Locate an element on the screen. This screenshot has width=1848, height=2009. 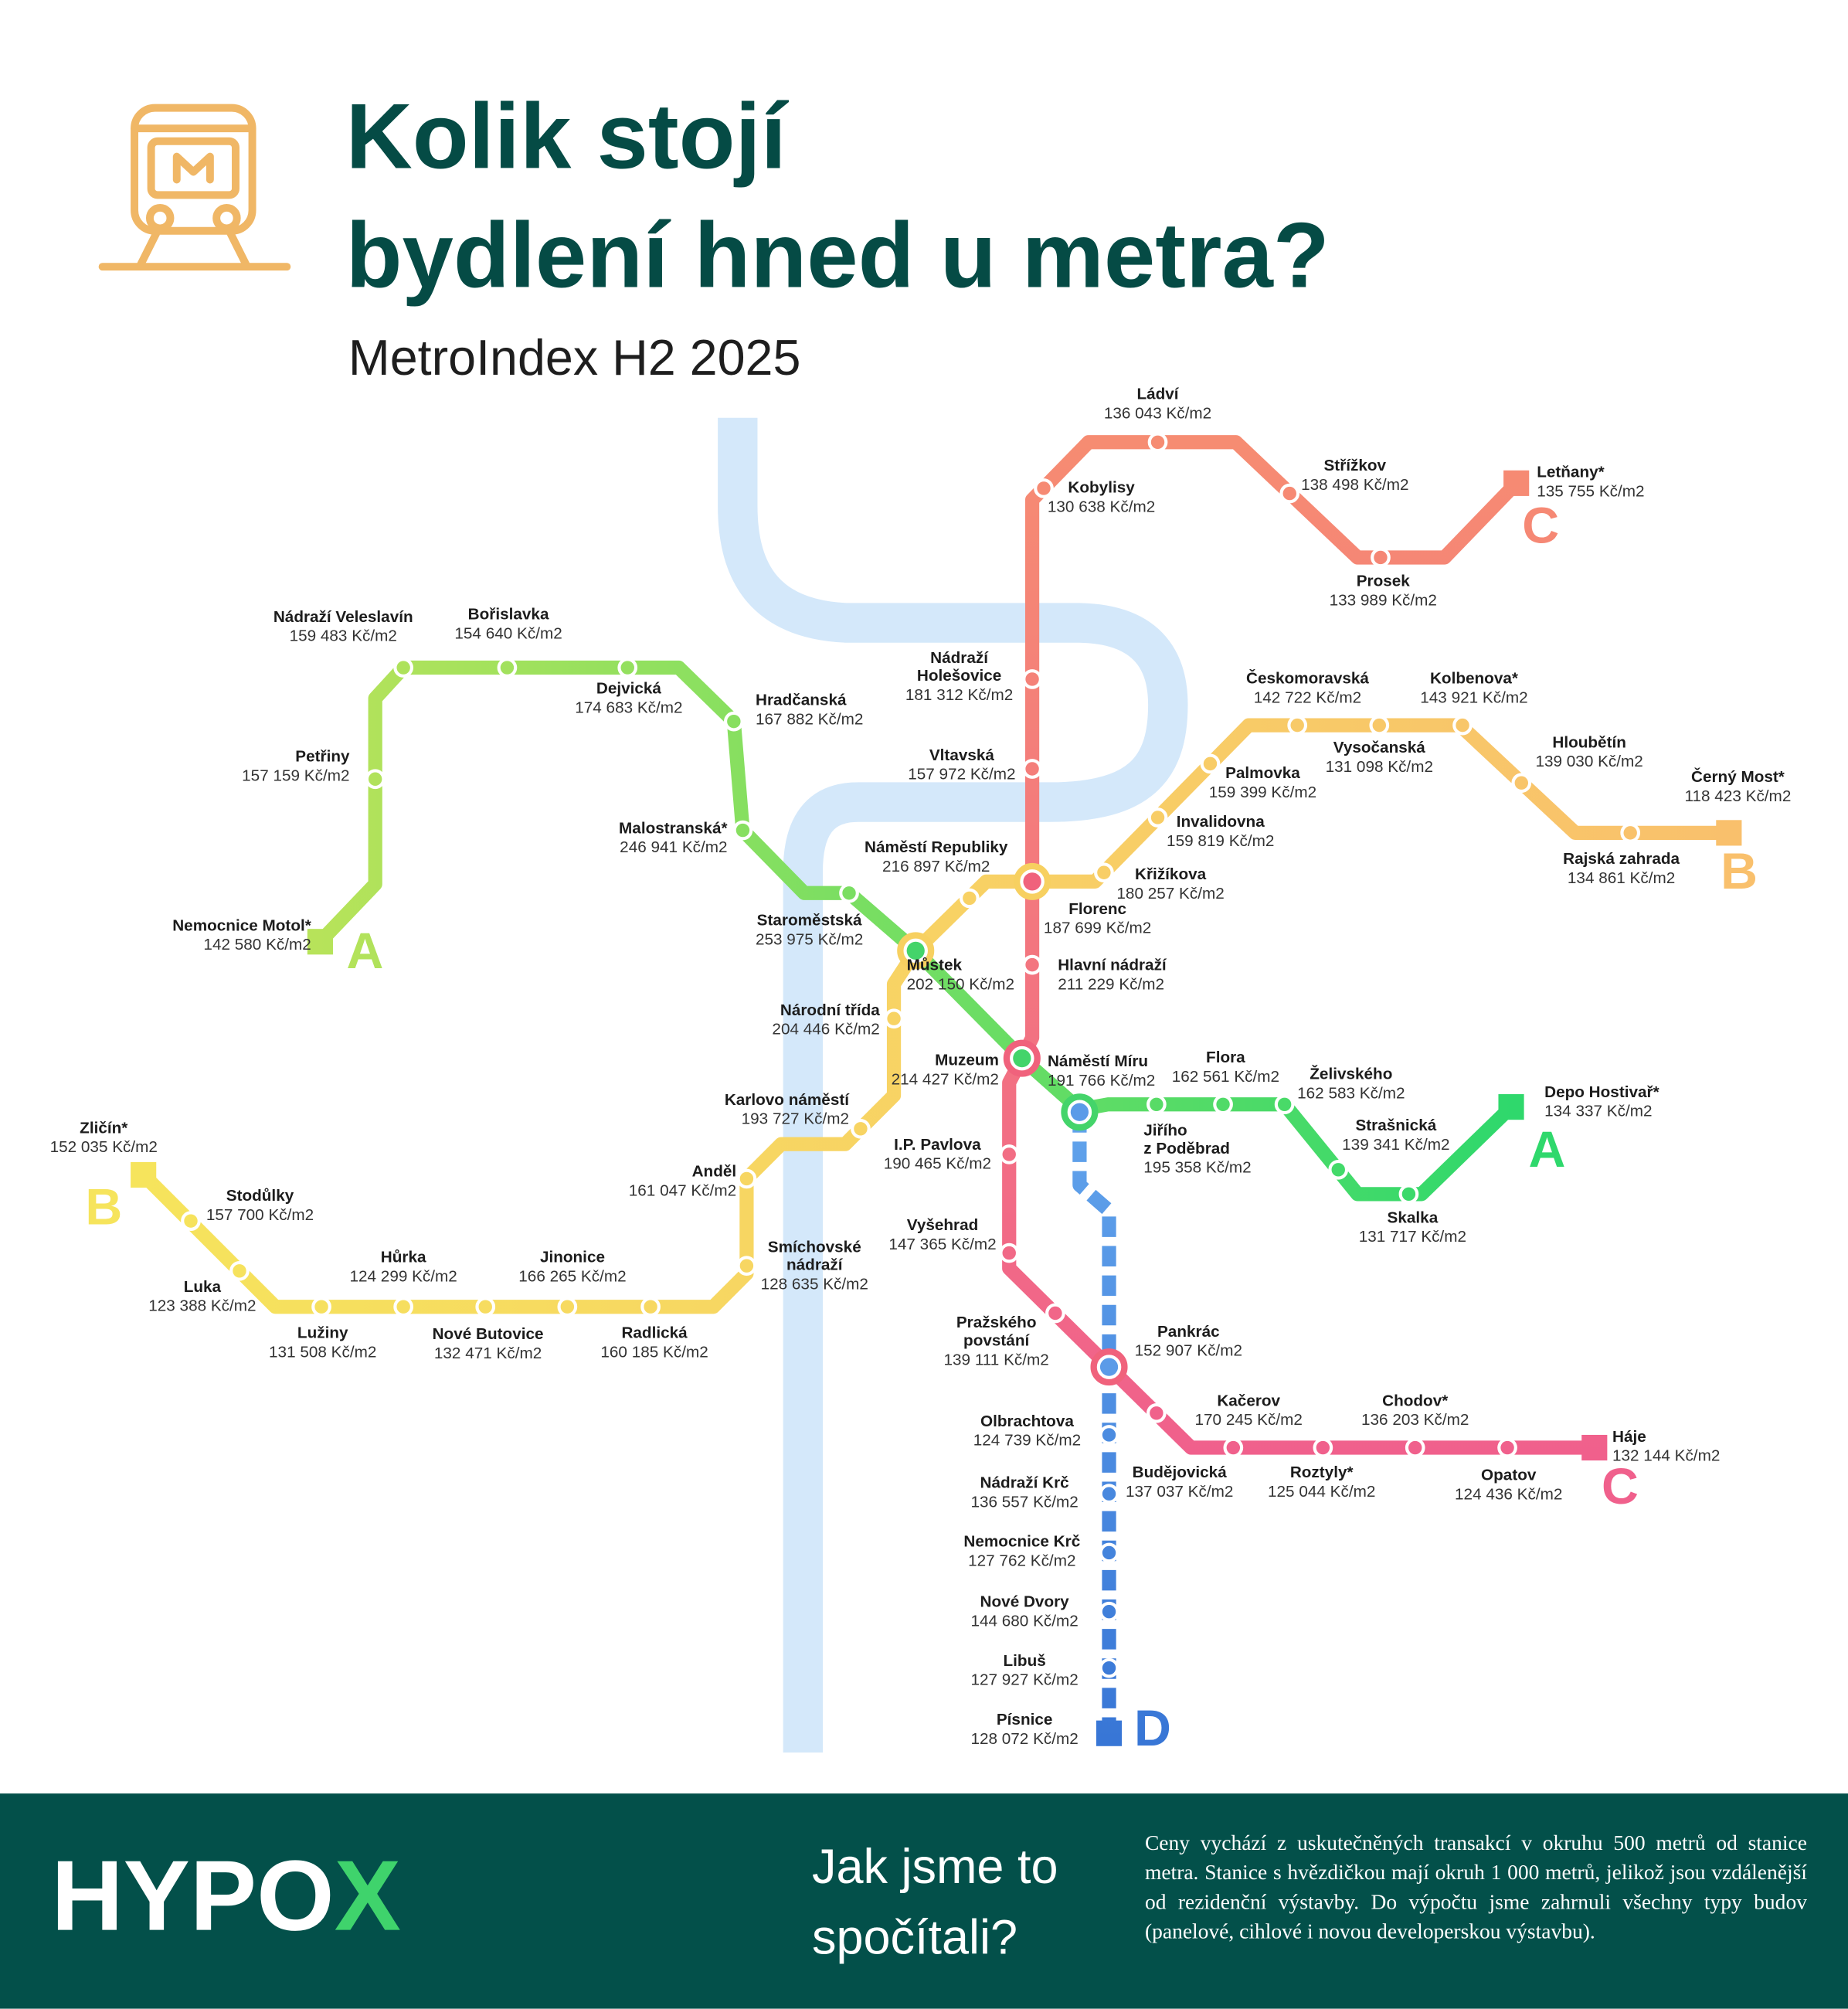
station-price: 195 358 Kč/m2 is located at coordinates (1197, 1168).